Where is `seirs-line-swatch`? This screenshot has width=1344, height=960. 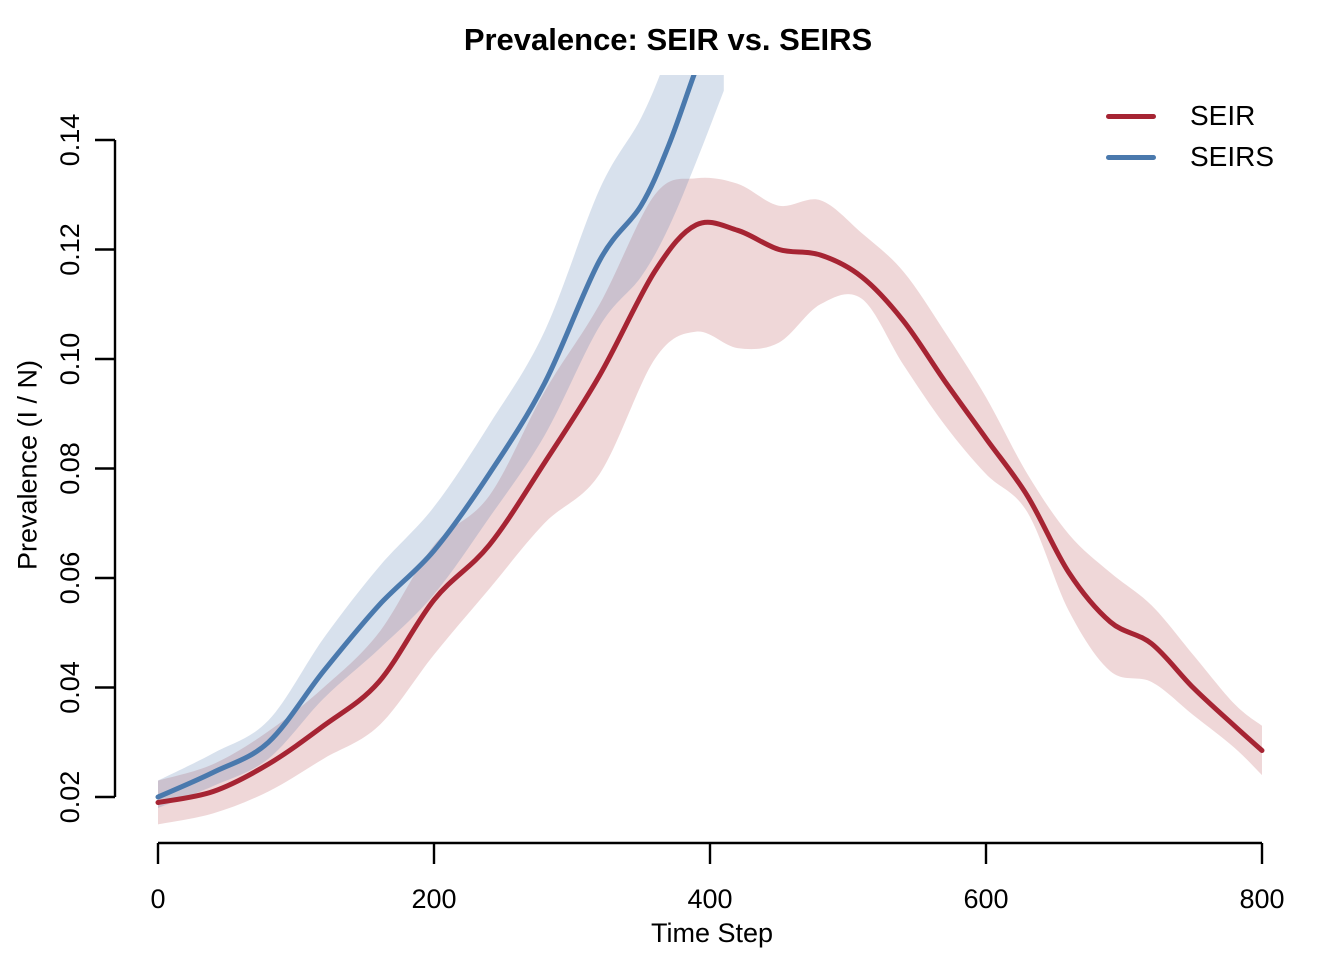
seirs-line-swatch is located at coordinates (1131, 157).